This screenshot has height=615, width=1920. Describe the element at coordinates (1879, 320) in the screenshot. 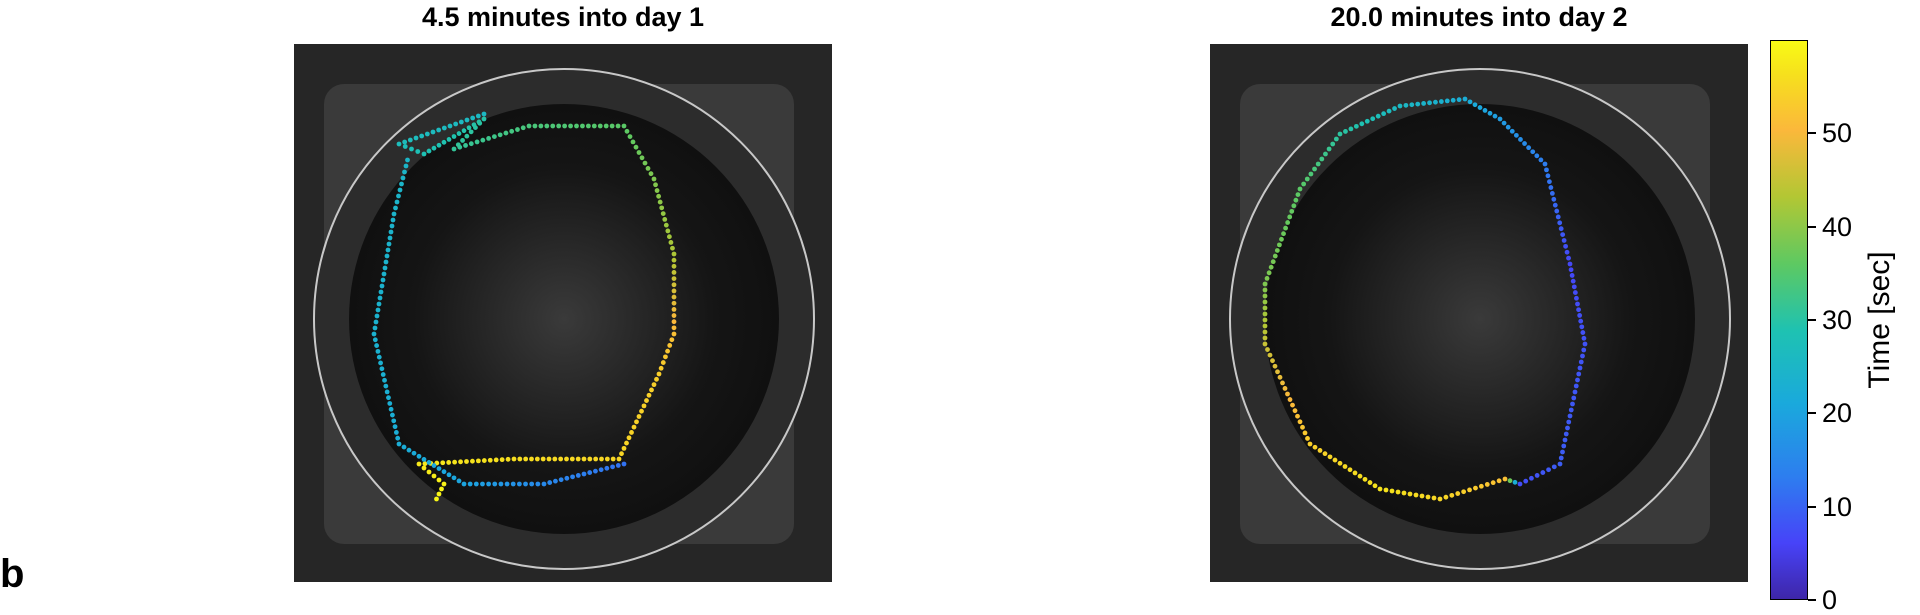

I see `colorbar-label: Time [sec]` at that location.